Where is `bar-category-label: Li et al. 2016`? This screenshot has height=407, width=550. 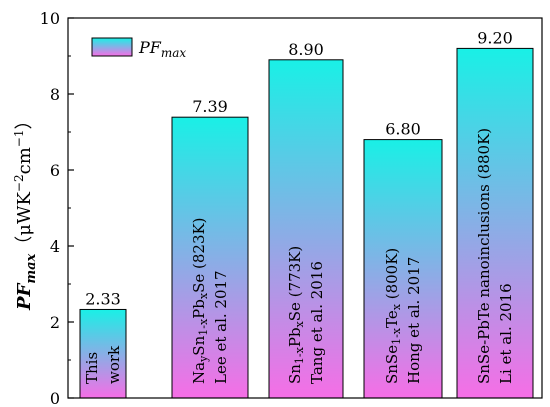
bar-category-label: Li et al. 2016 is located at coordinates (506, 333).